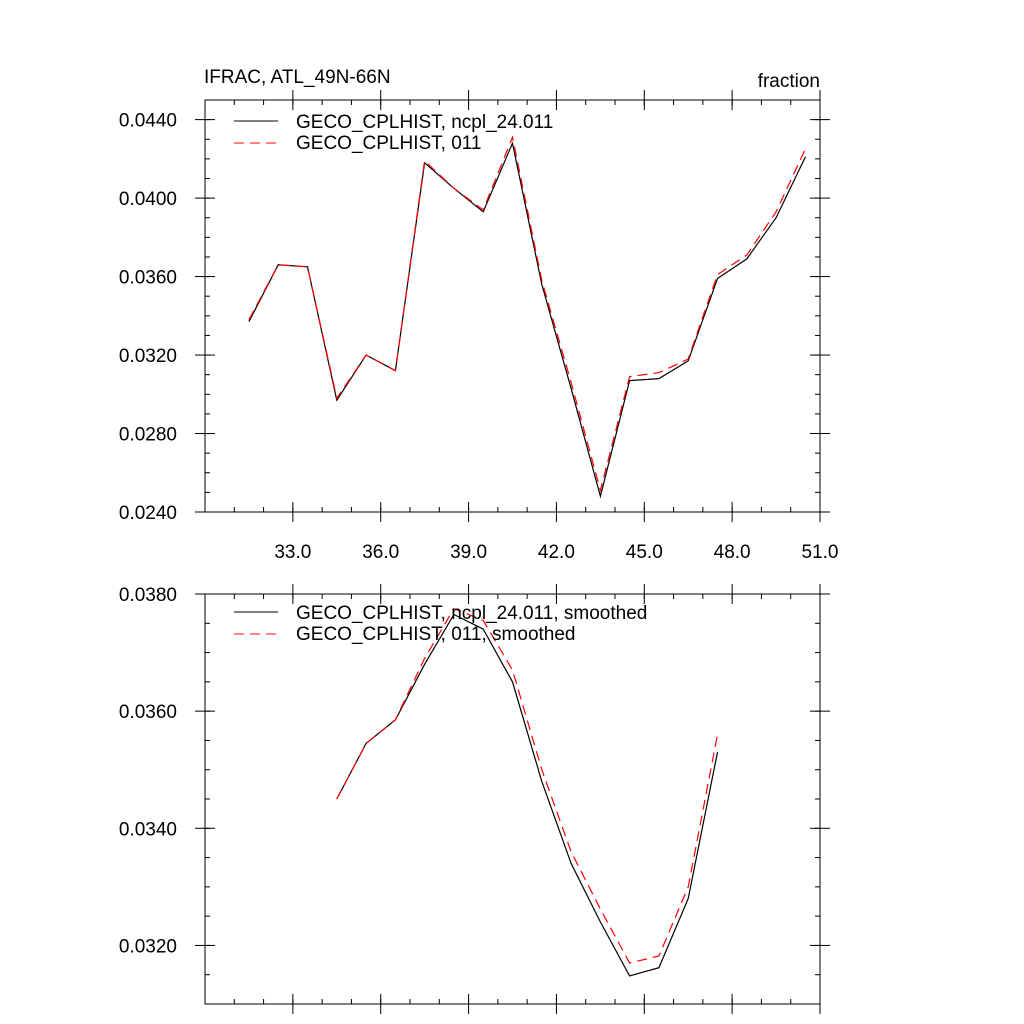 This screenshot has width=1024, height=1024. I want to click on top-panel-y-tick-labels: 0.0240 0.0280 0.0320 0.0360 0.0400 0.0440, so click(148, 317).